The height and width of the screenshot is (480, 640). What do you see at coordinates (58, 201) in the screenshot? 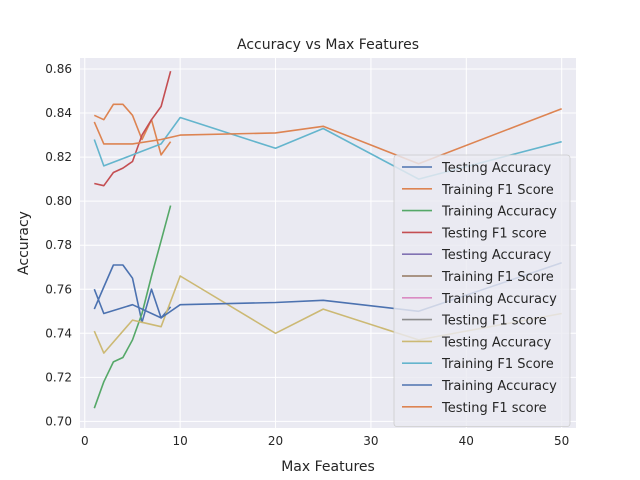
I see `y-tick-label: 0.80` at bounding box center [58, 201].